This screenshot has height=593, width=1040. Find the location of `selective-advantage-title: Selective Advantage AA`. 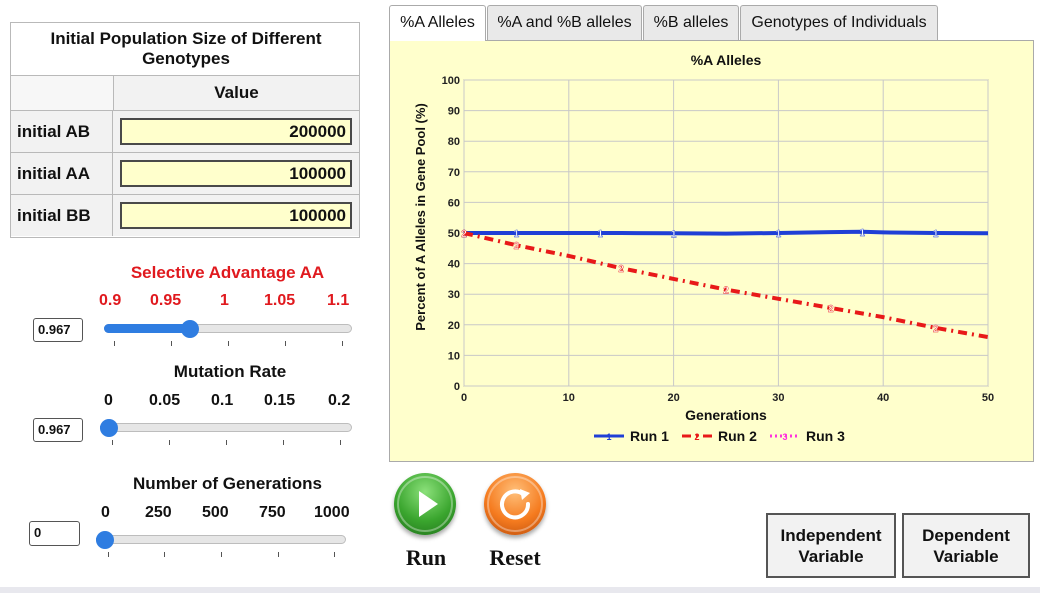

selective-advantage-title: Selective Advantage AA is located at coordinates (227, 272).